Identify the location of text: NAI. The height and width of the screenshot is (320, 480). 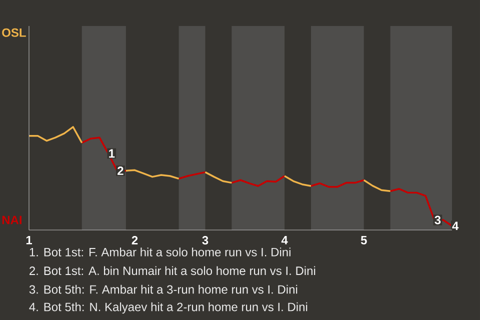
(12, 220).